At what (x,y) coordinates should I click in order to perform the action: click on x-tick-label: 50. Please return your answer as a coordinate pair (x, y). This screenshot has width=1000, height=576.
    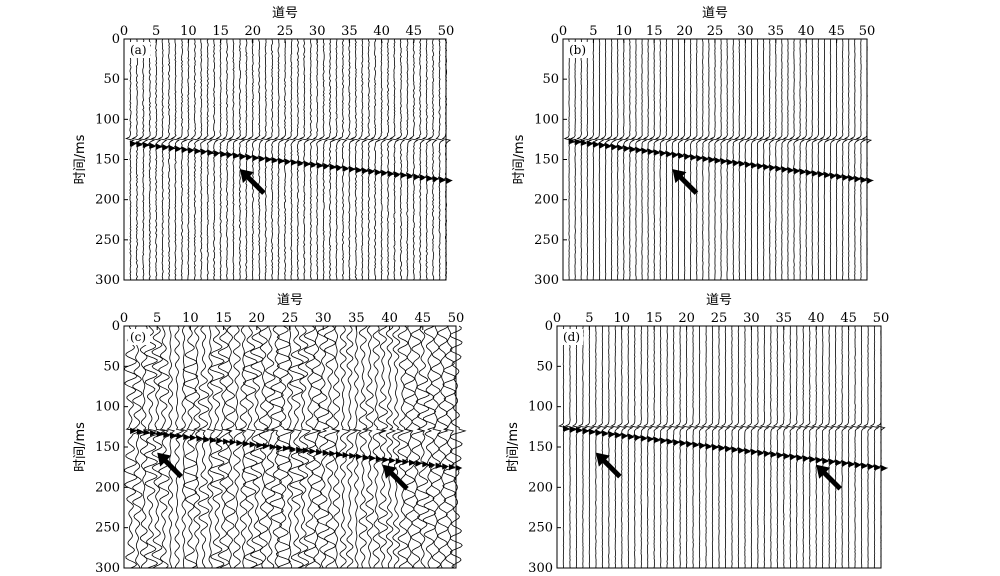
    Looking at the image, I should click on (456, 318).